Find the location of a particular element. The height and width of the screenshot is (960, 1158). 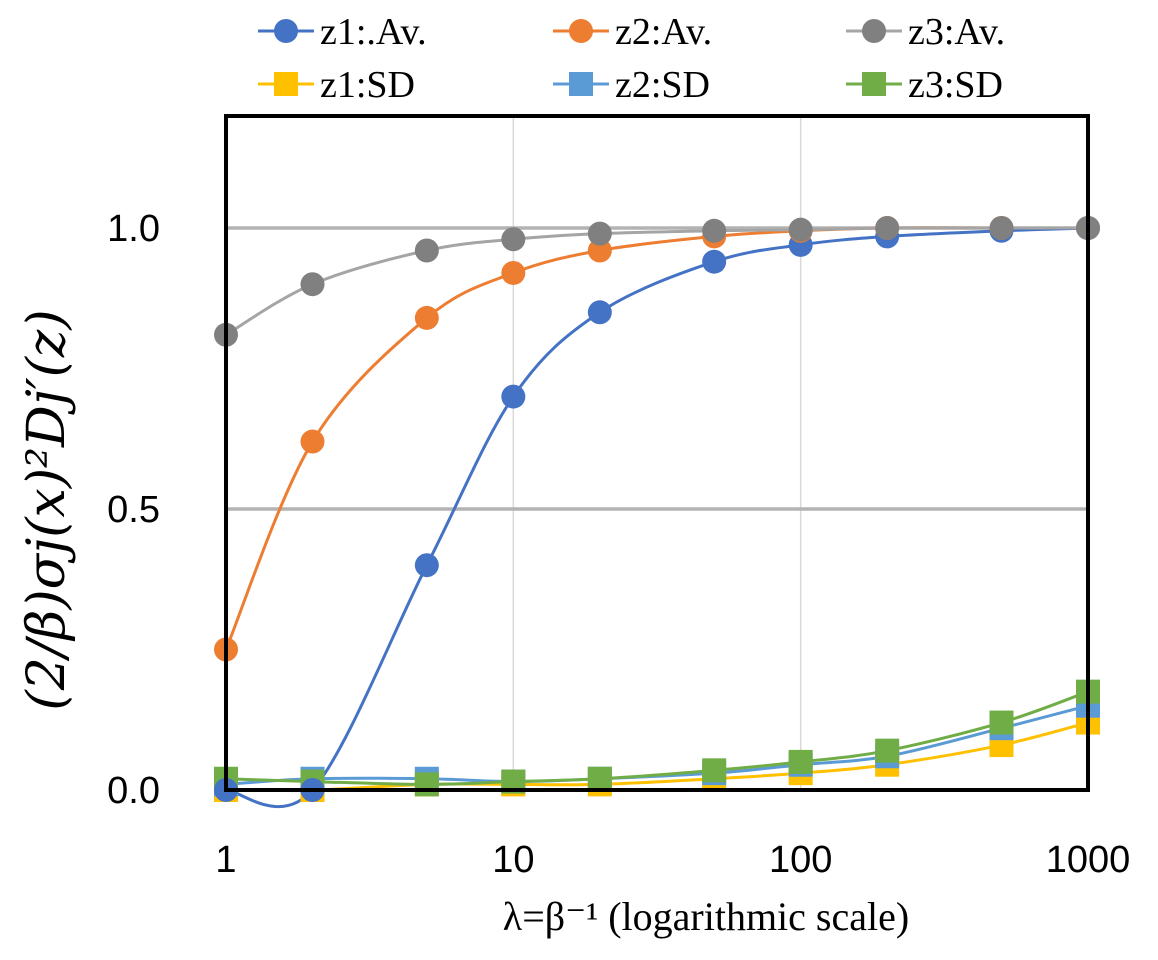

x-tick-label: 1 is located at coordinates (225, 860).